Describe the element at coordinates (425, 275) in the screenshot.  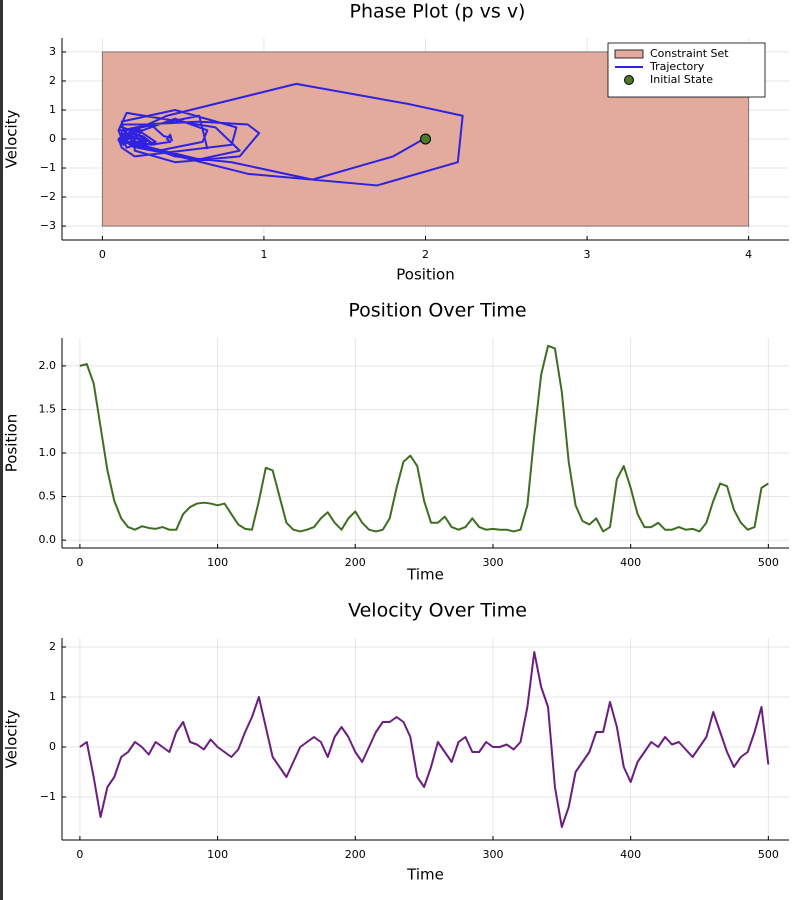
I see `x-axis-label: Position` at that location.